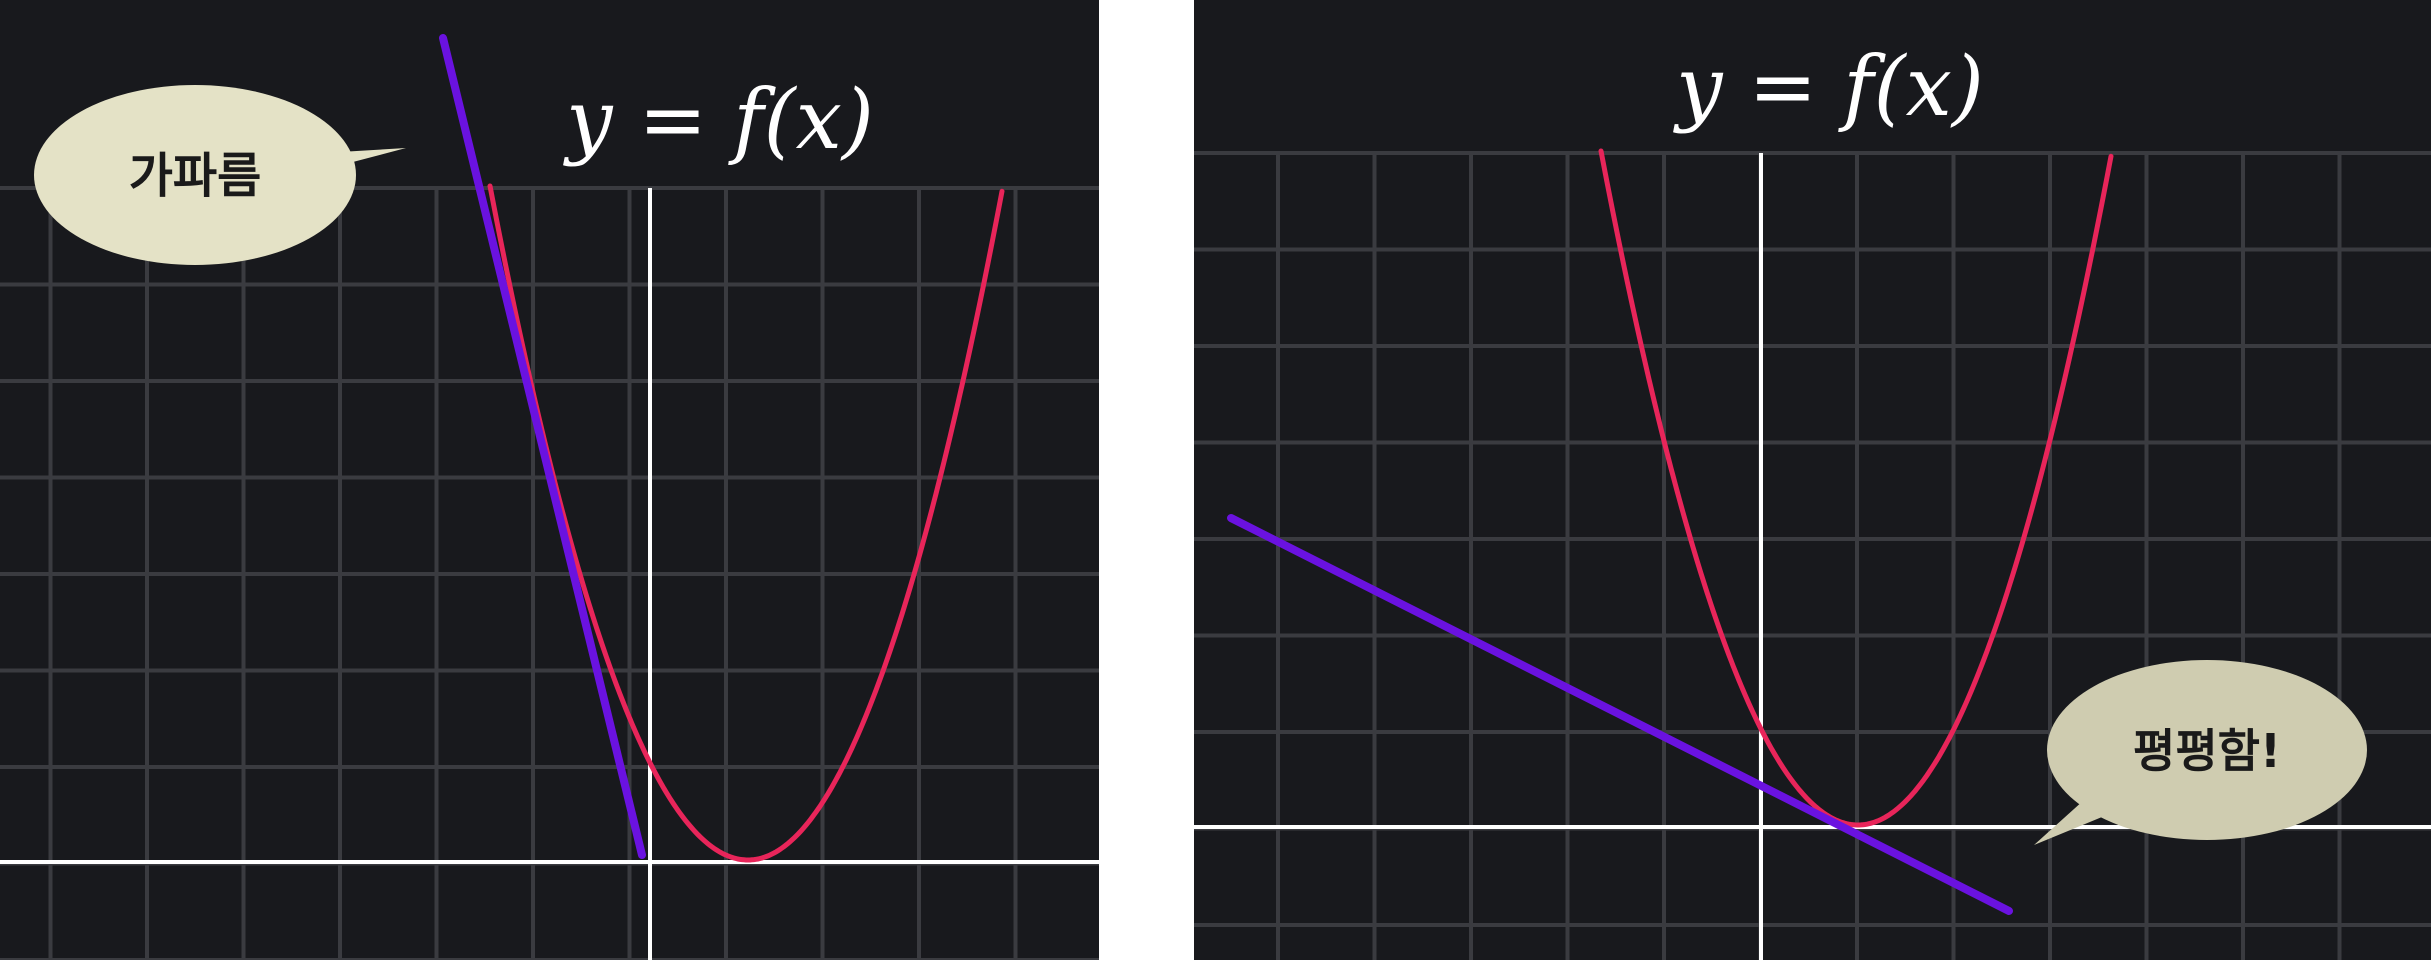 The height and width of the screenshot is (960, 2431). Describe the element at coordinates (195, 176) in the screenshot. I see `left-bubble-label: 가파름` at that location.